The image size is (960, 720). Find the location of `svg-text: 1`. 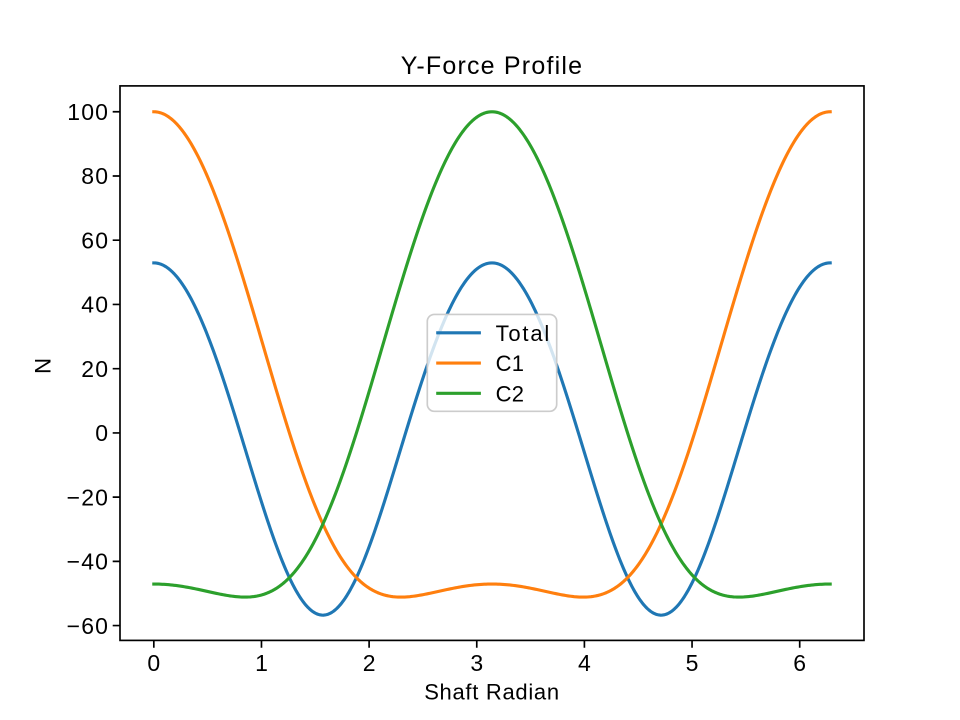

svg-text: 1 is located at coordinates (261, 663).